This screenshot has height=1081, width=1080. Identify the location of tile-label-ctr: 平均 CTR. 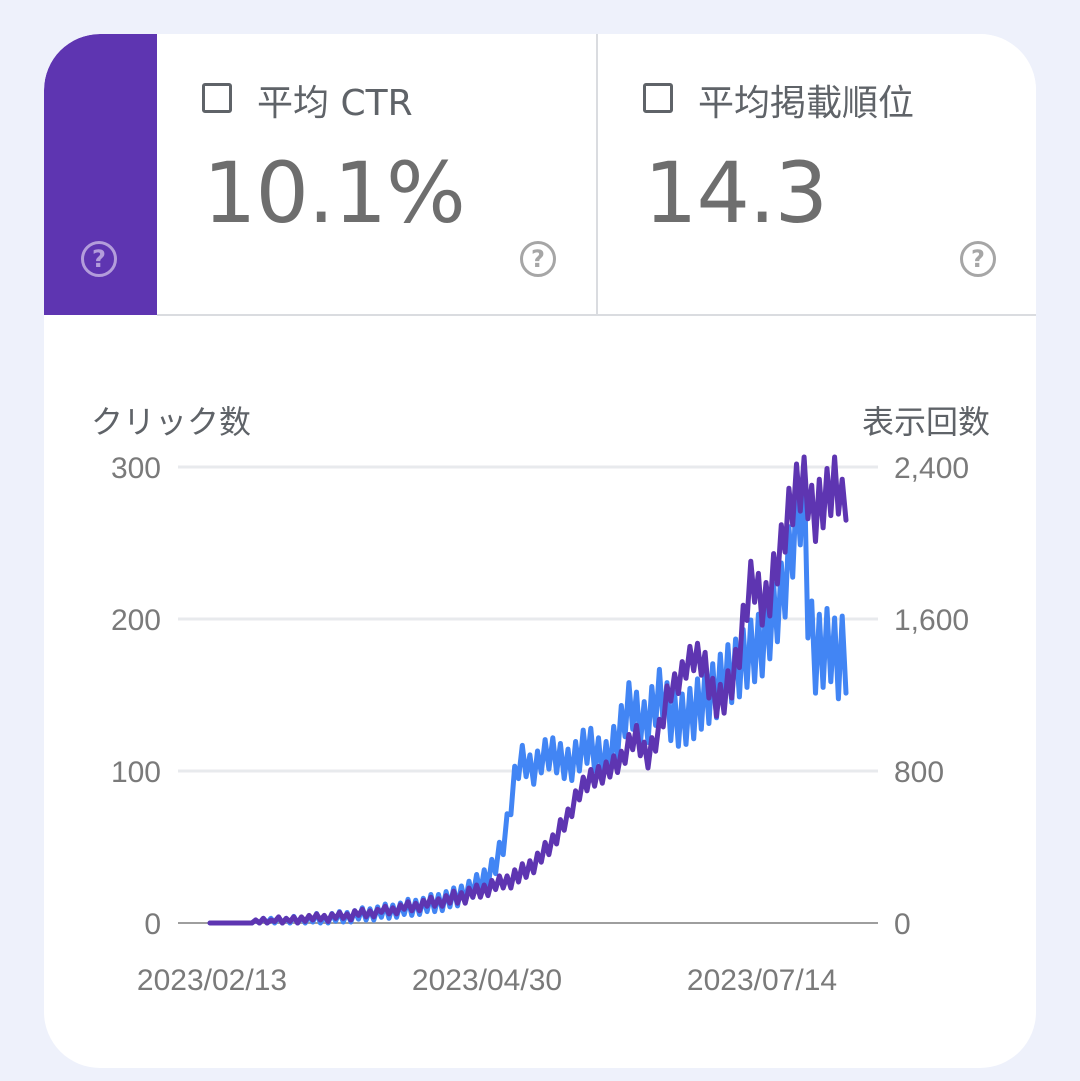
(335, 103).